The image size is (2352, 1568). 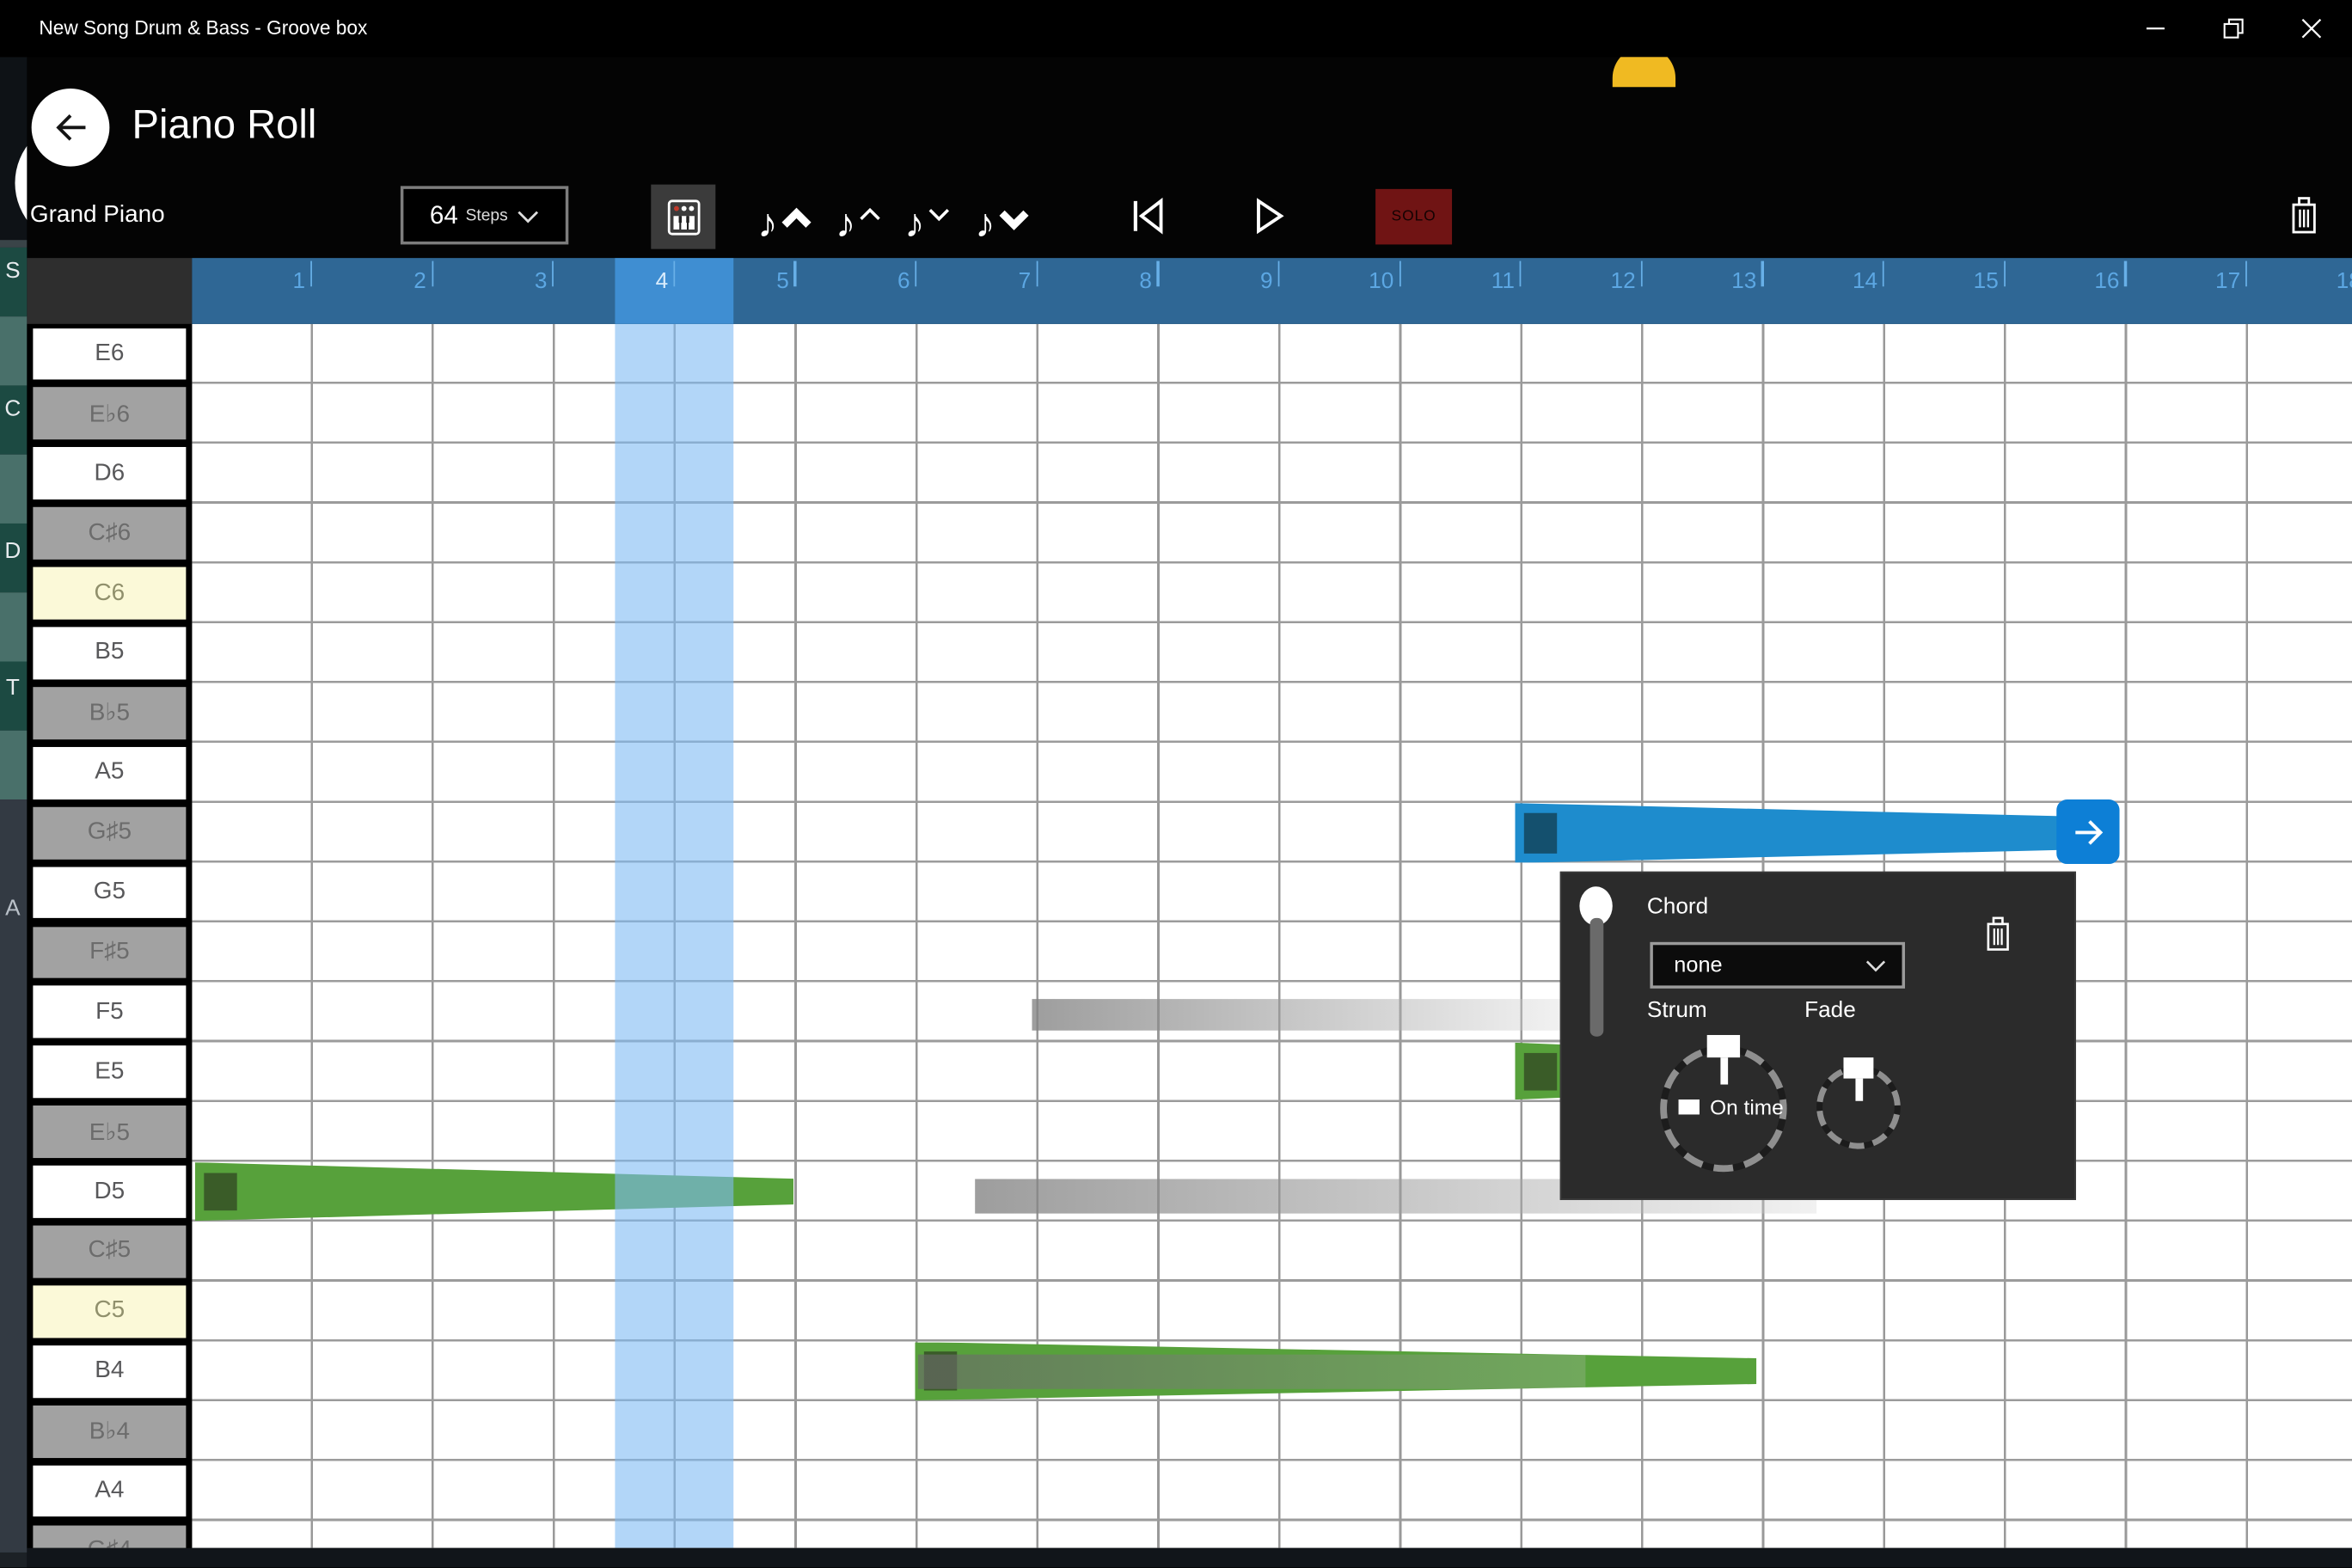 What do you see at coordinates (110, 1191) in the screenshot?
I see `piano-key-label: D5` at bounding box center [110, 1191].